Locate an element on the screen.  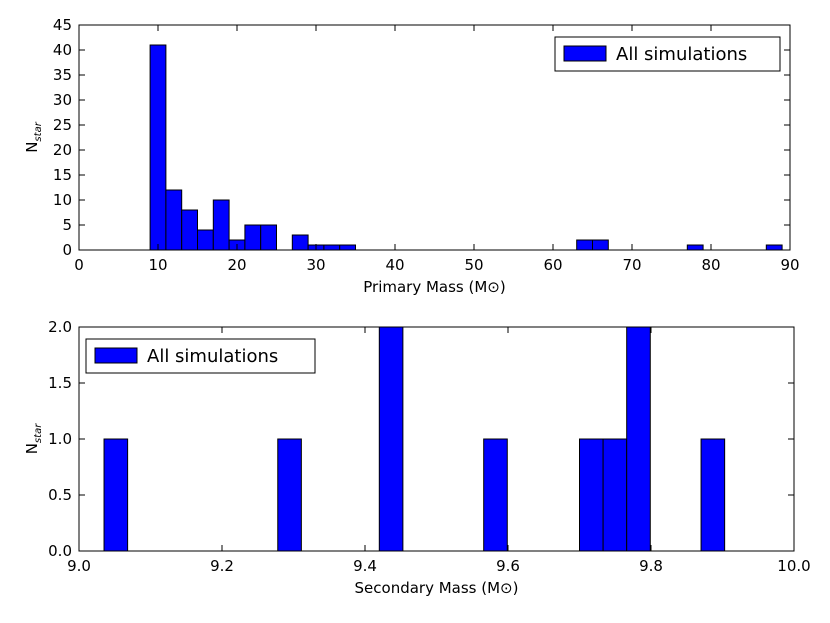
x-tick-label: 80 is located at coordinates (710, 265).